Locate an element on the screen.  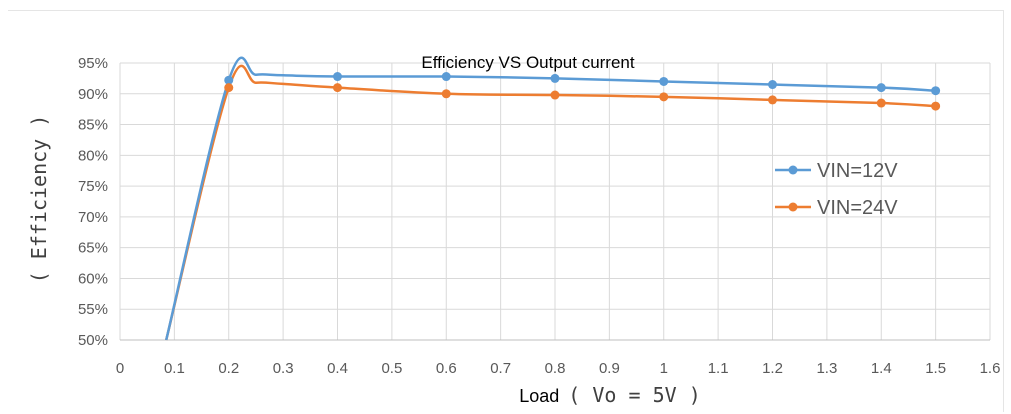
y-tick-label: 75% is located at coordinates (93, 186).